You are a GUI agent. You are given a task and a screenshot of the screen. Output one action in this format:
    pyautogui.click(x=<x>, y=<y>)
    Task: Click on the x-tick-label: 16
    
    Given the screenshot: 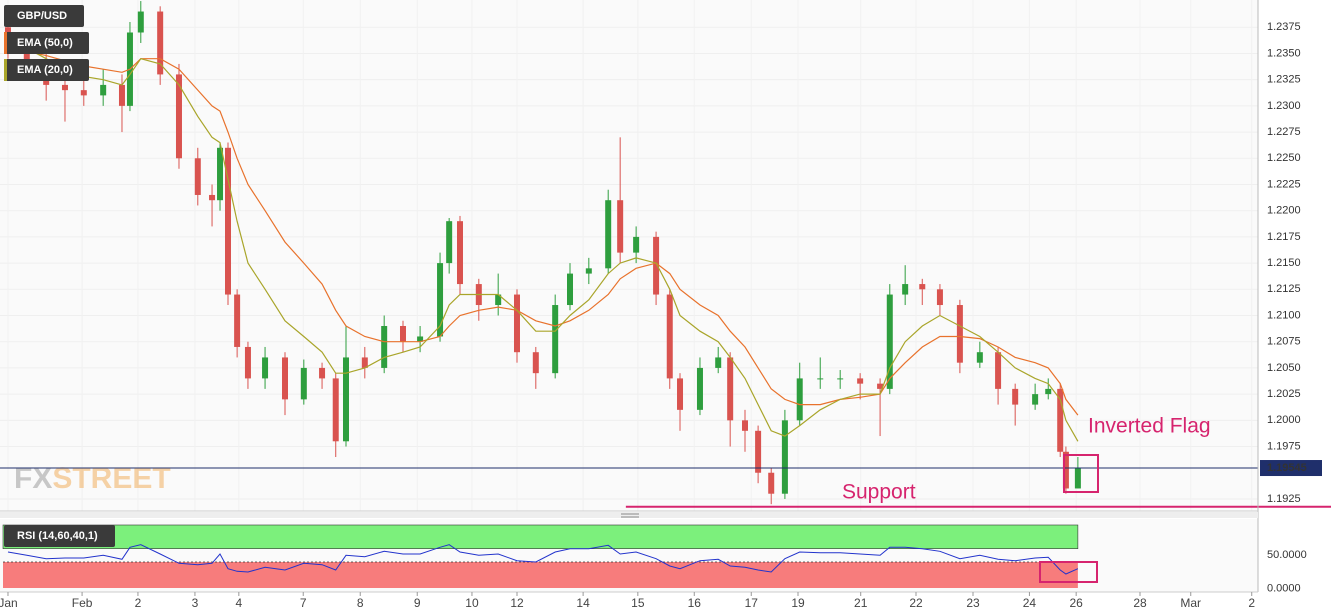 What is the action you would take?
    pyautogui.click(x=695, y=603)
    